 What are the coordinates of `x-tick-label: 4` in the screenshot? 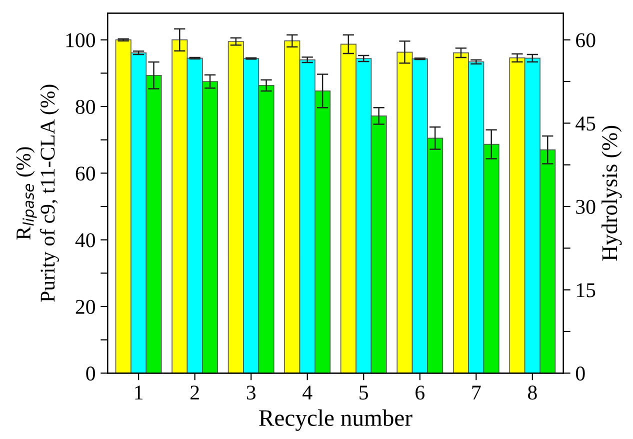 It's located at (307, 393).